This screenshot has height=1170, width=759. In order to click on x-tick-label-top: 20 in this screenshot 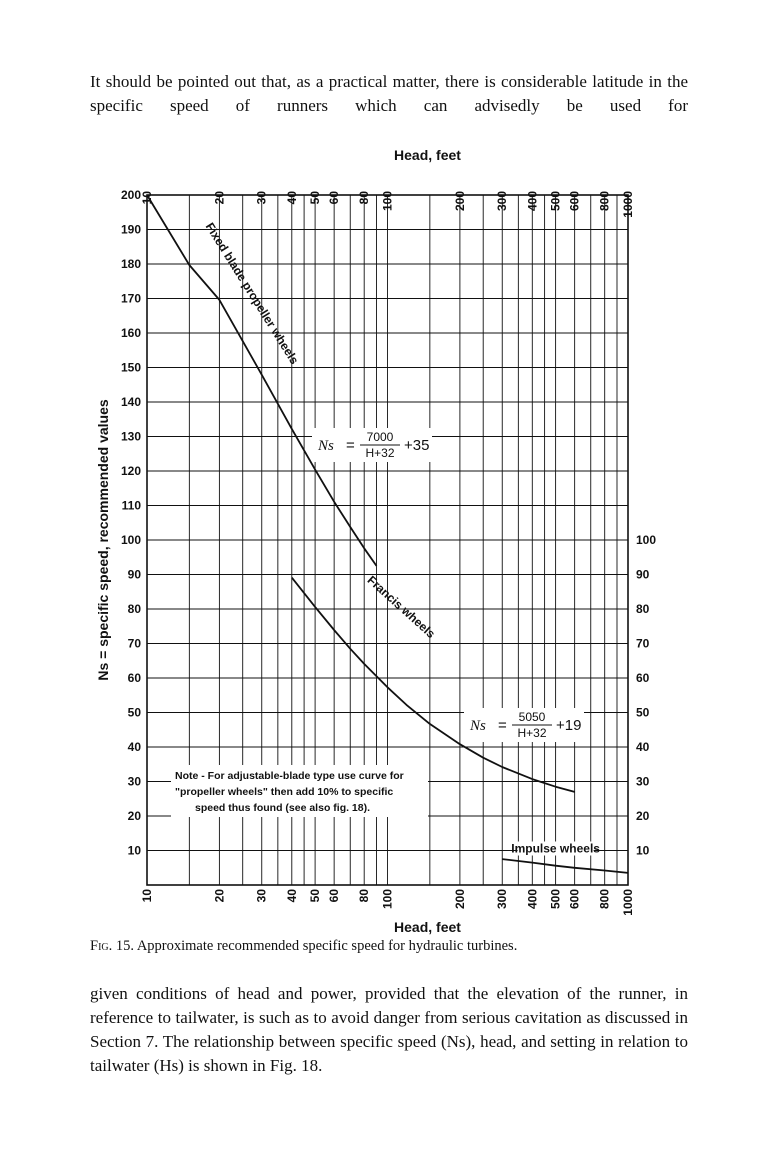, I will do `click(219, 198)`.